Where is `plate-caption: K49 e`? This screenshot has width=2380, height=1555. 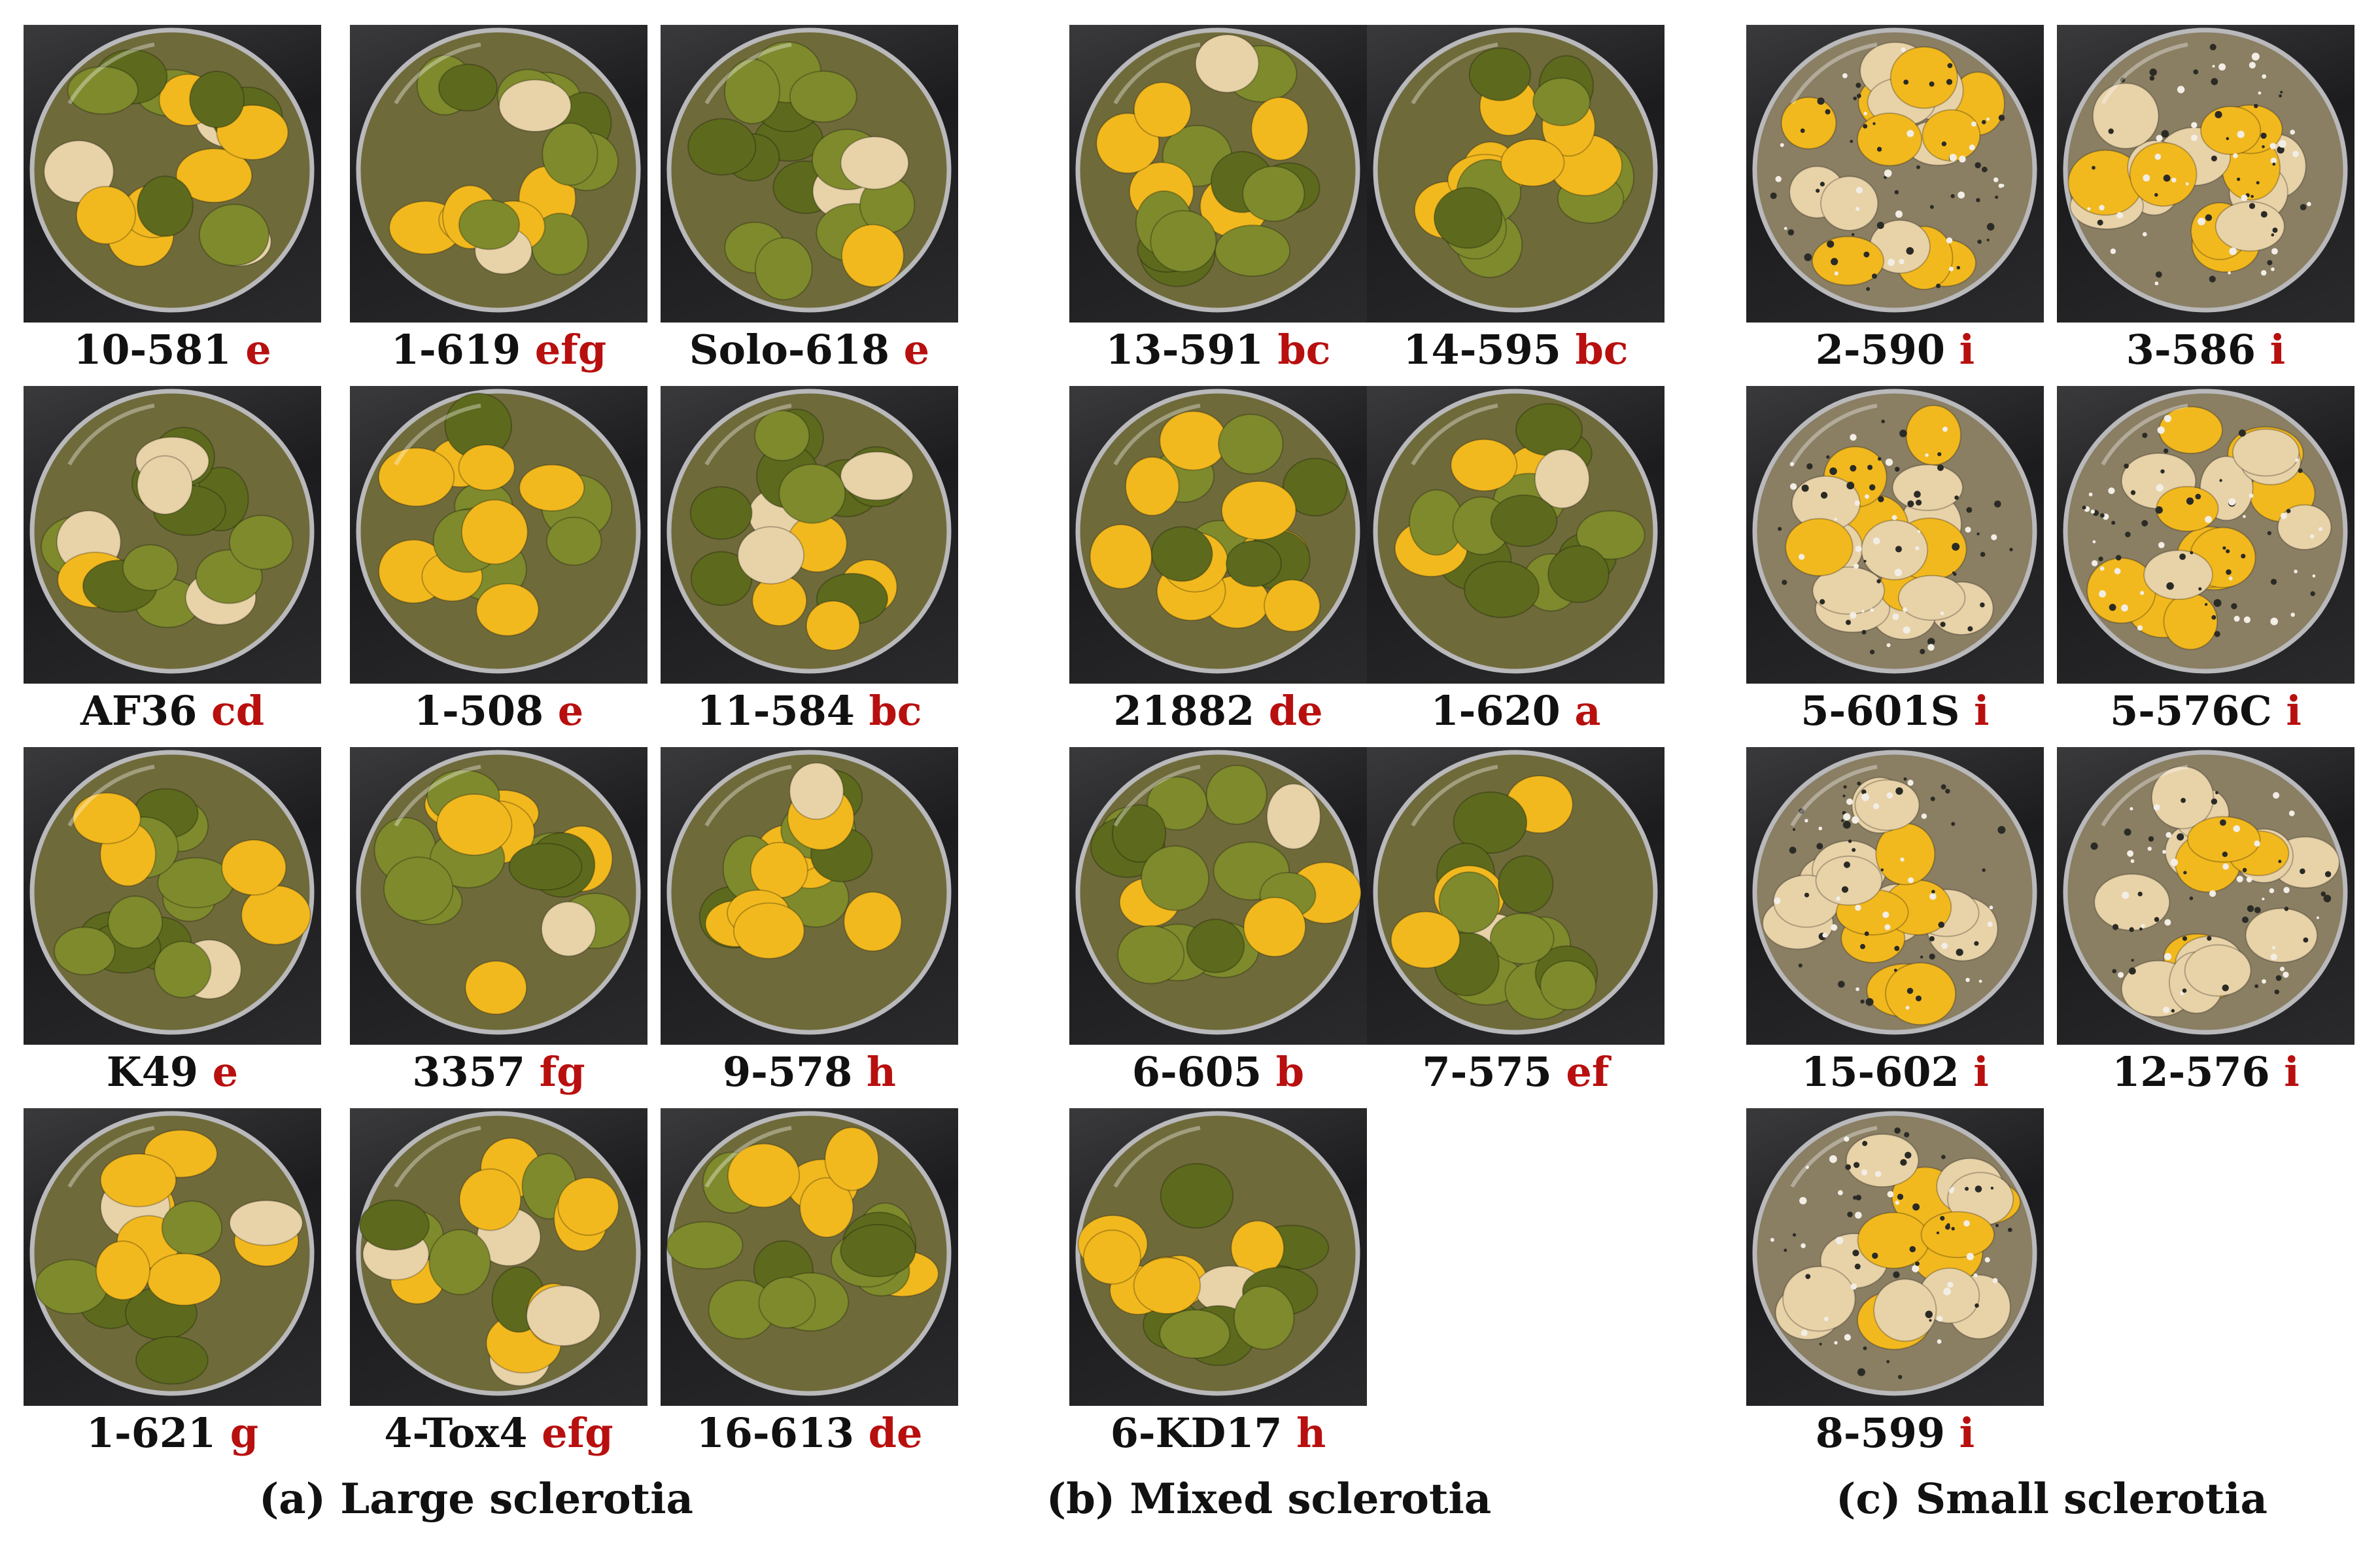
plate-caption: K49 e is located at coordinates (180, 1072).